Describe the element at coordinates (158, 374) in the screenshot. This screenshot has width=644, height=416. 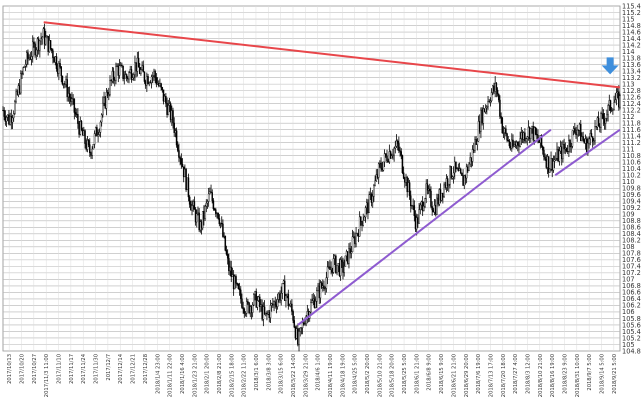
I see `x-tick-label: 2018/1/4 23:00` at that location.